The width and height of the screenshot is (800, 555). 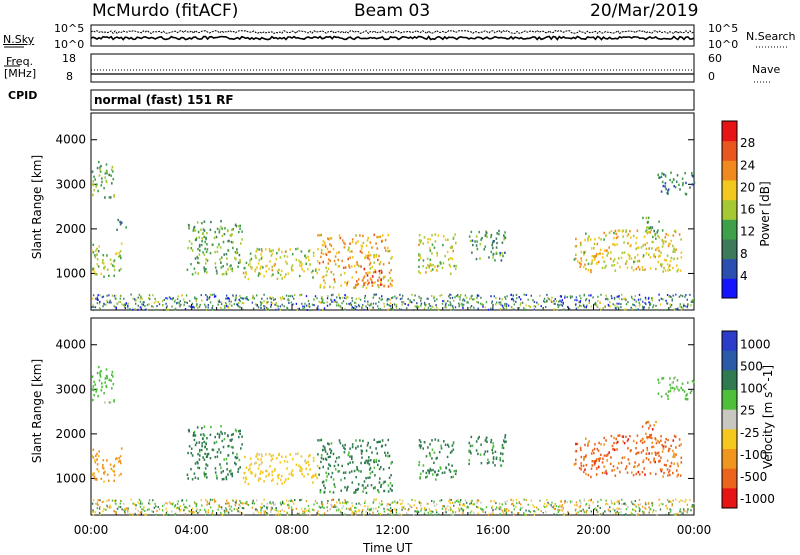 What do you see at coordinates (70, 389) in the screenshot?
I see `ytick-label-velocity-3000: 3000` at bounding box center [70, 389].